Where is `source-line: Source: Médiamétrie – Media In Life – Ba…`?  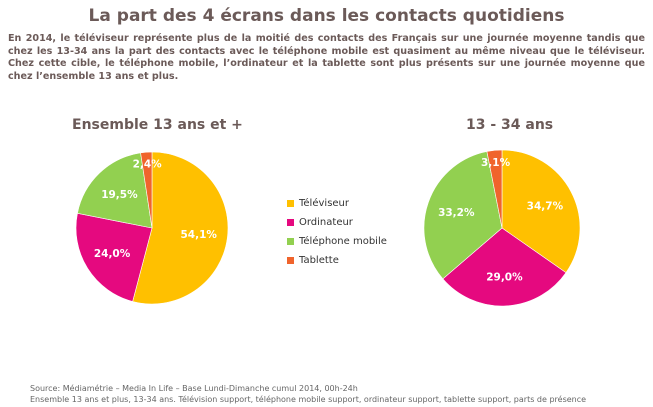
source-line: Source: Médiamétrie – Media In Life – Ba… is located at coordinates (194, 388).